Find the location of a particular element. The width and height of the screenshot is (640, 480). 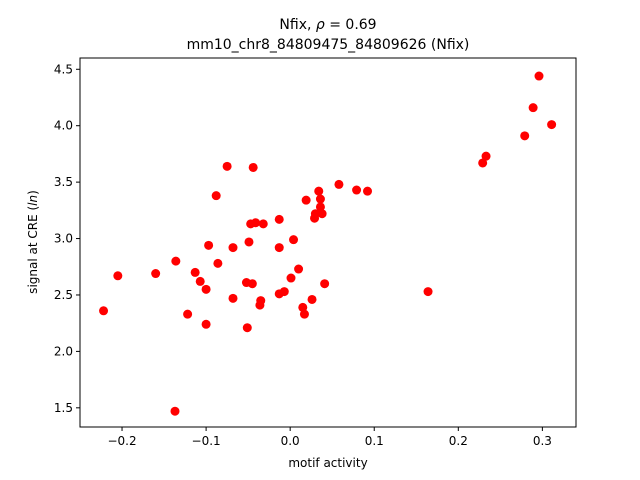

x-axis-label: motif activity is located at coordinates (327, 463).